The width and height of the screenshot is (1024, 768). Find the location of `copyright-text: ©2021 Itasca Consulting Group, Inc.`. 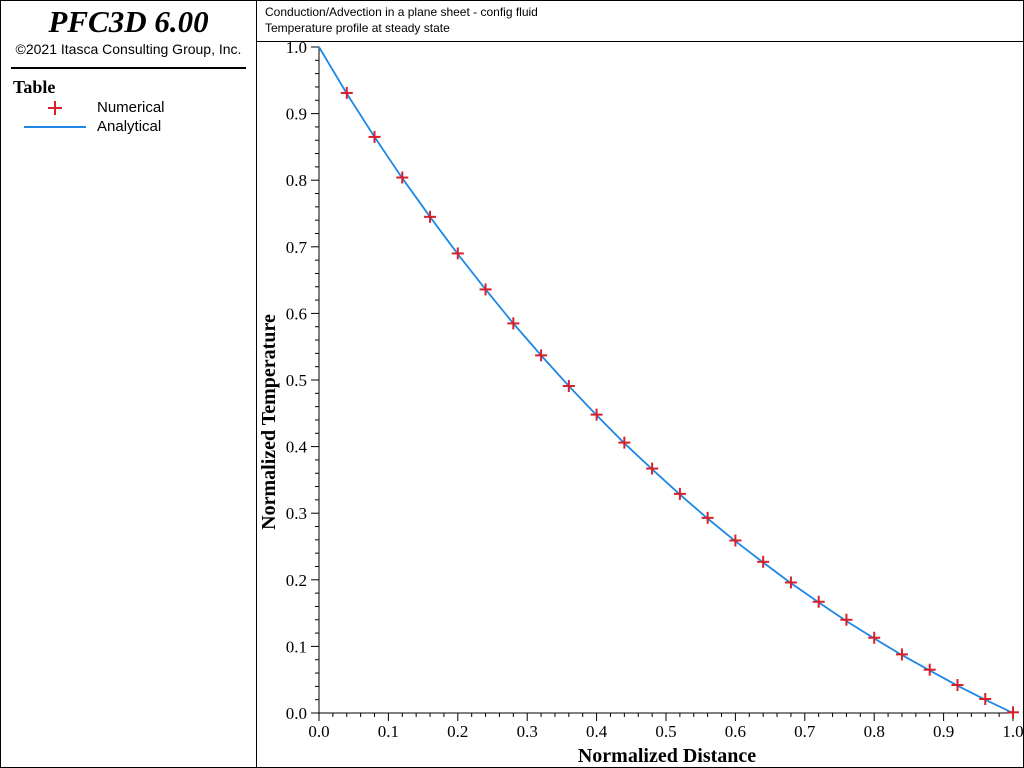

copyright-text: ©2021 Itasca Consulting Group, Inc. is located at coordinates (128, 49).